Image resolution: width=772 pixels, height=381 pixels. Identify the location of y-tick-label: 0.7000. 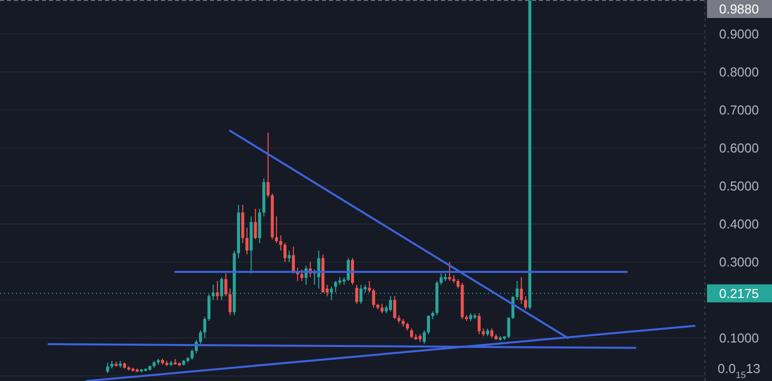
(739, 110).